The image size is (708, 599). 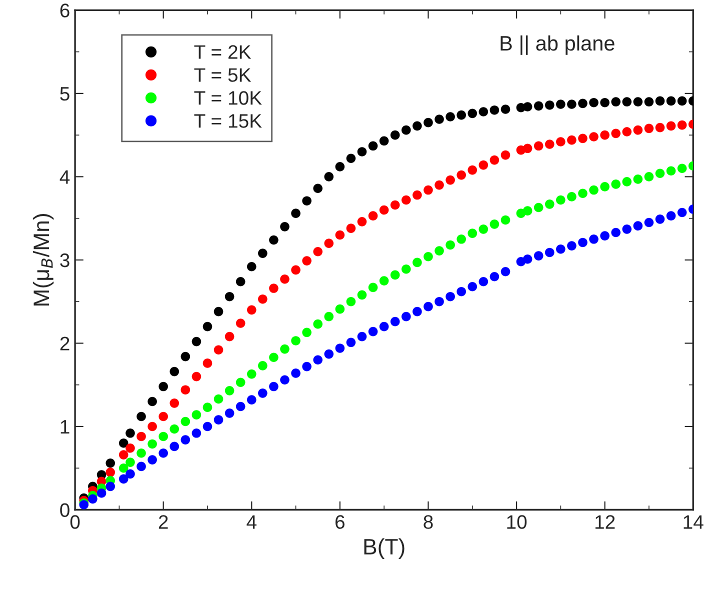 What do you see at coordinates (605, 522) in the screenshot?
I see `x-tick-label: 12` at bounding box center [605, 522].